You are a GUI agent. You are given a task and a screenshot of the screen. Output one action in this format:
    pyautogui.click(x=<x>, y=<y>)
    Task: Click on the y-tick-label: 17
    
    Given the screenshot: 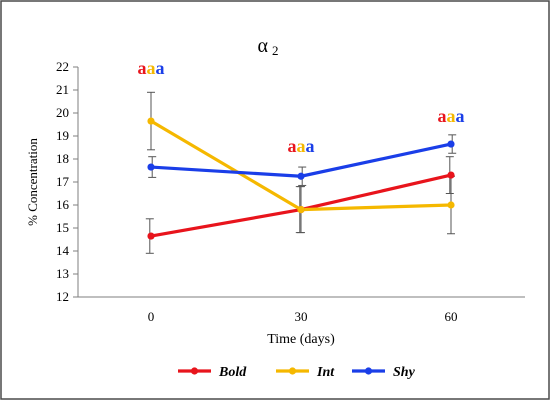 What is the action you would take?
    pyautogui.click(x=63, y=181)
    